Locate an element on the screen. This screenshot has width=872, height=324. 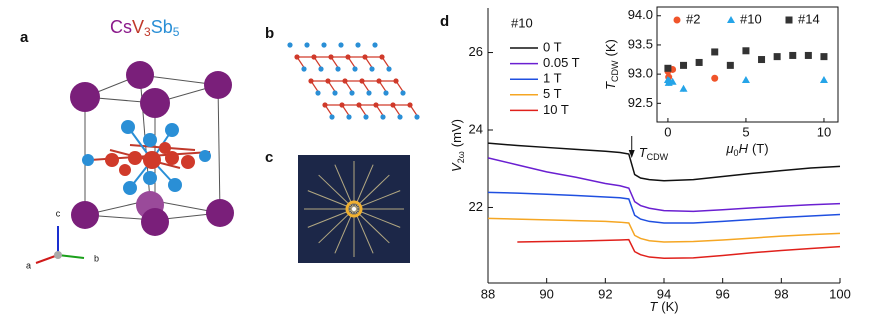
label-part: 0 is located at coordinates (736, 153).